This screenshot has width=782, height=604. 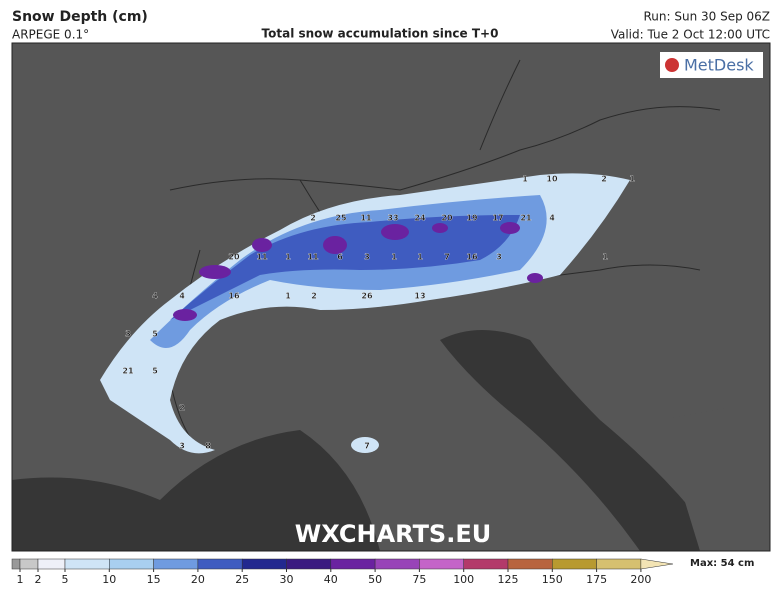 What do you see at coordinates (367, 296) in the screenshot?
I see `snow-depth-label: 26` at bounding box center [367, 296].